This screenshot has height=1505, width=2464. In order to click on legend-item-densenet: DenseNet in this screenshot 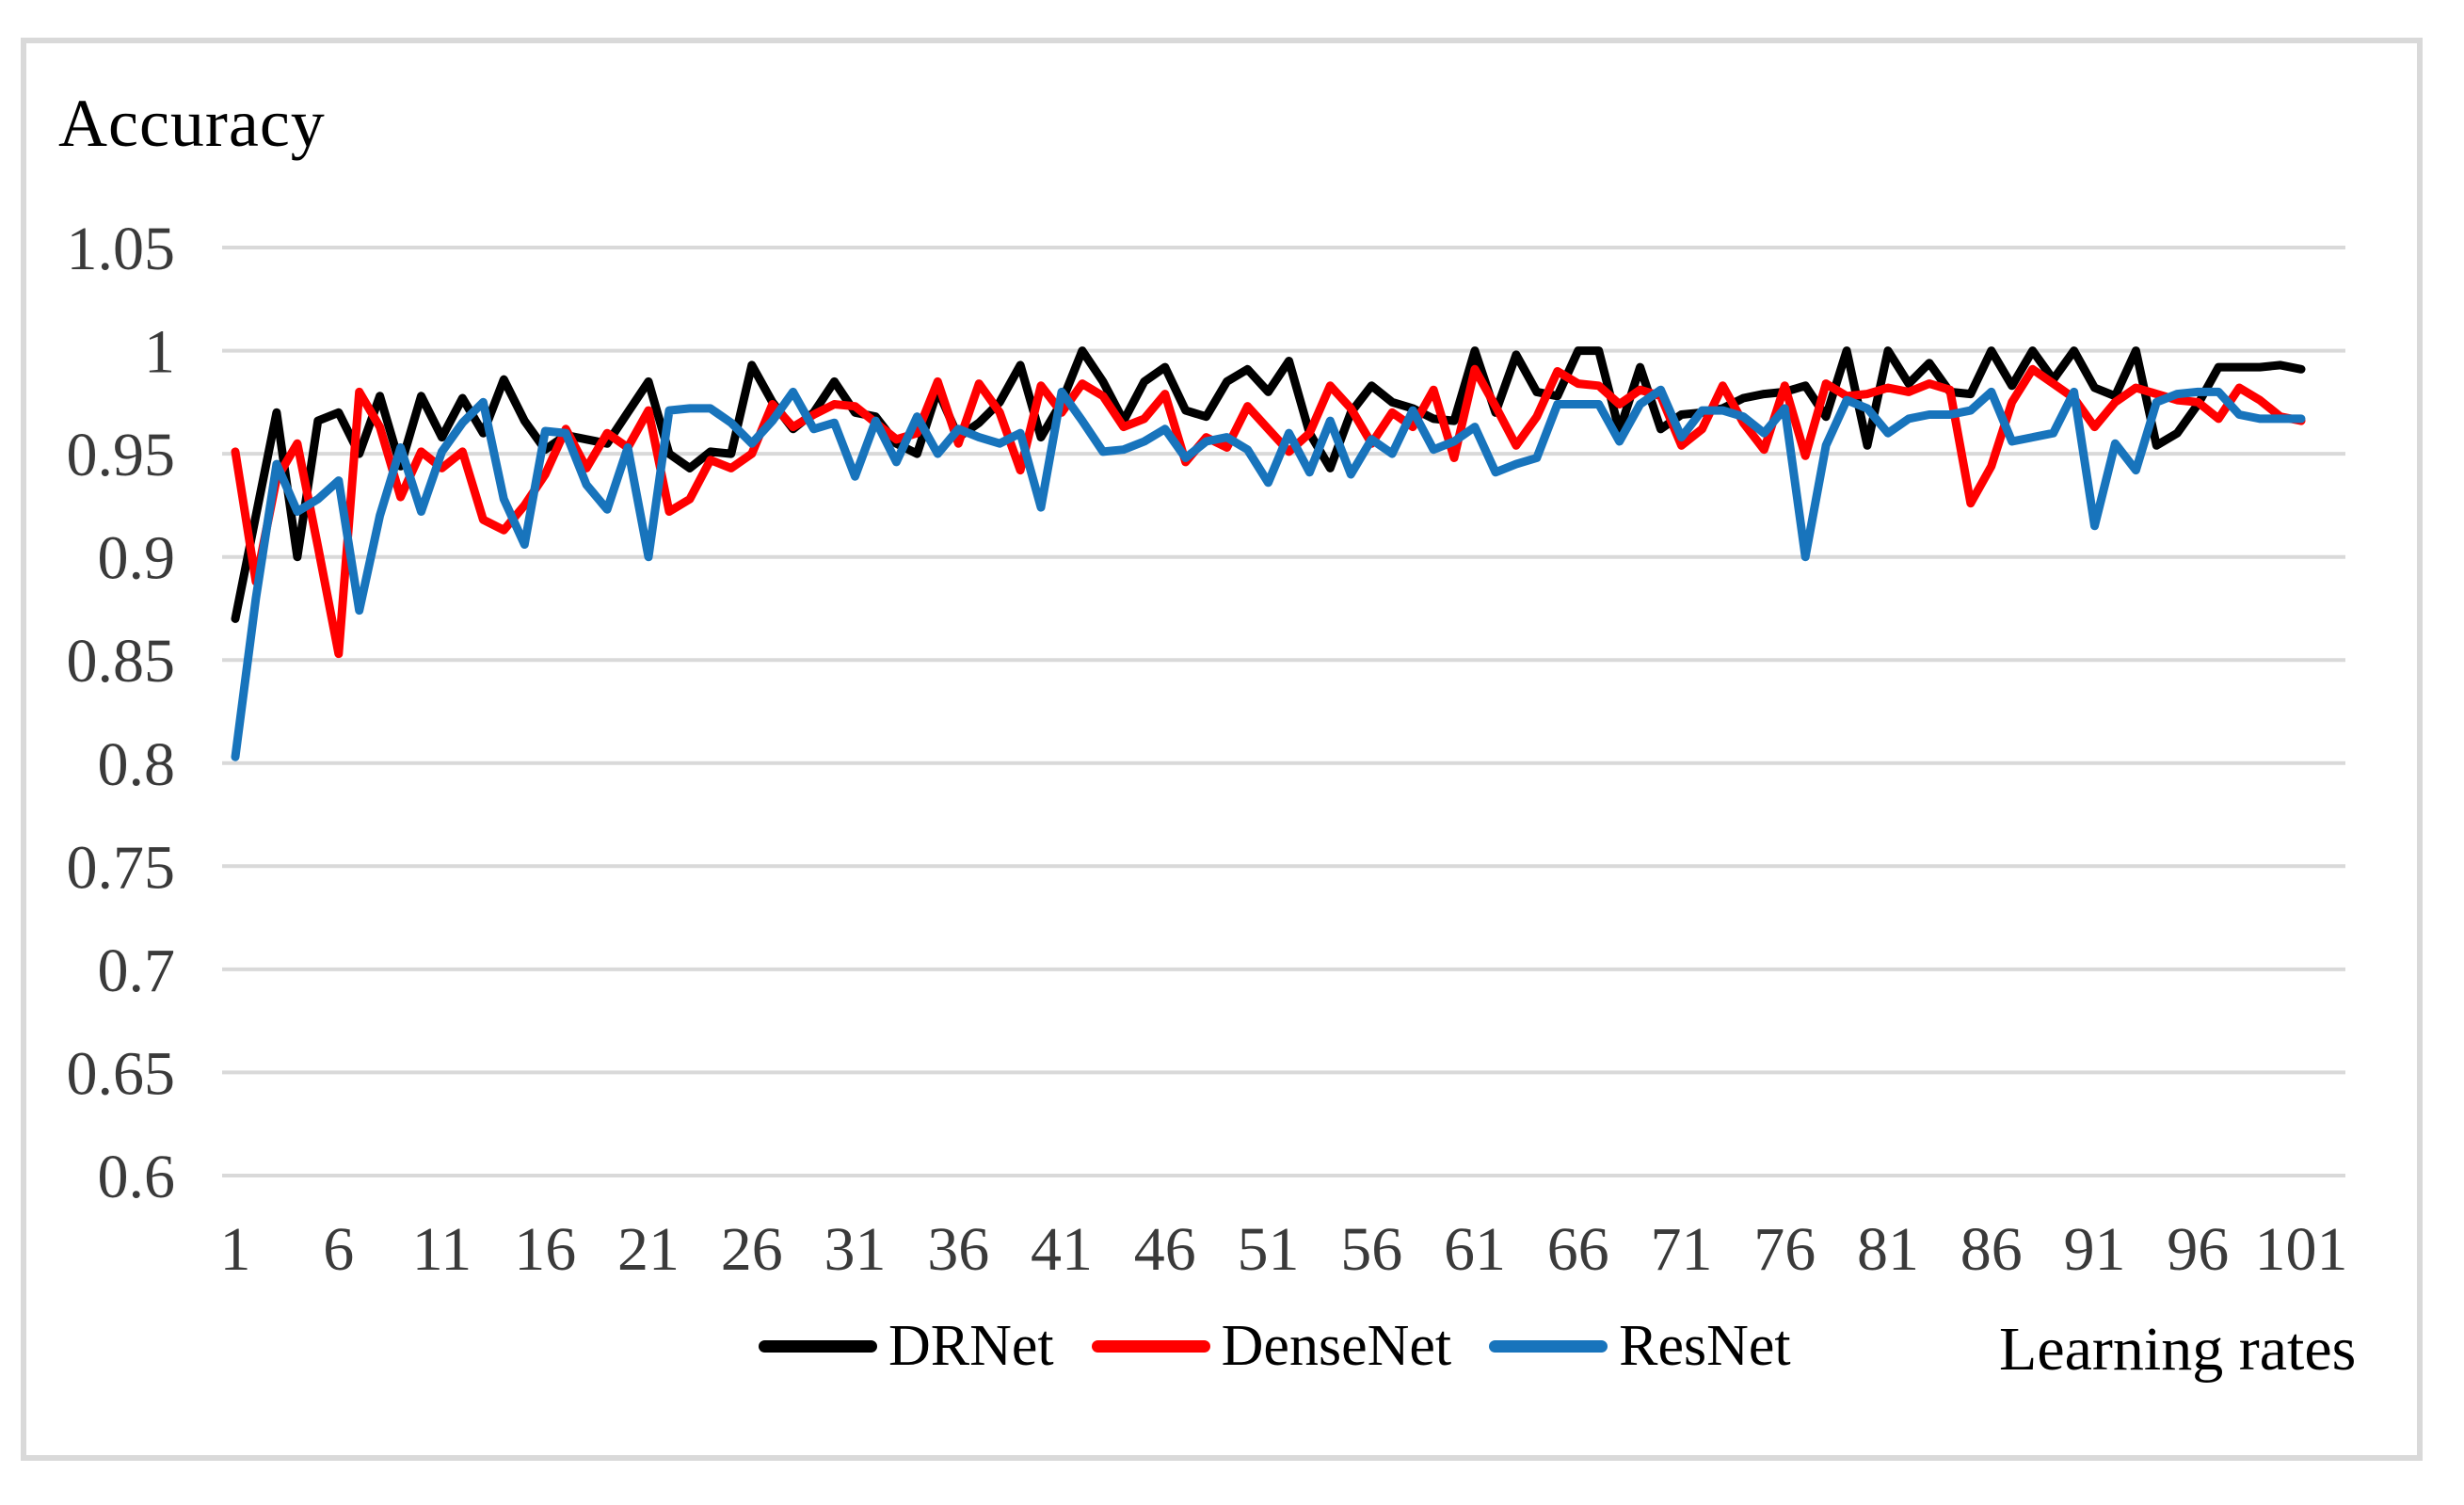, I will do `click(1271, 1346)`.